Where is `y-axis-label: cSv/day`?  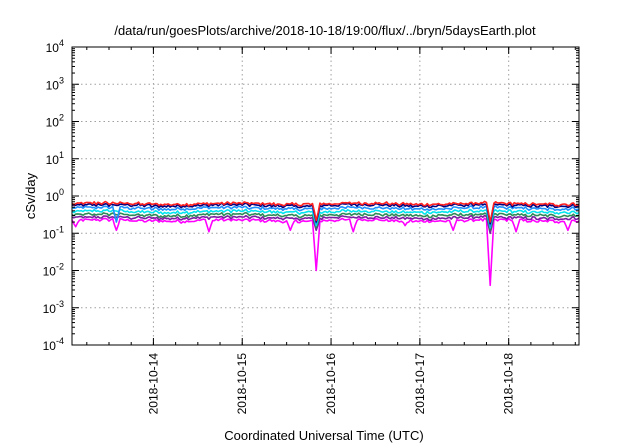
y-axis-label: cSv/day is located at coordinates (30, 195).